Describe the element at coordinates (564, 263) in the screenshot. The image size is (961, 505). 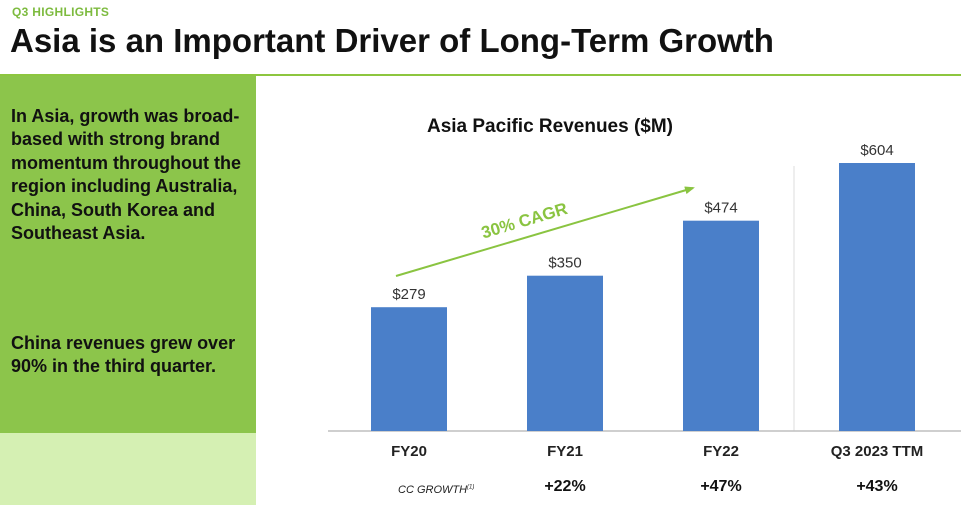
I see `bar-value-label: $350` at that location.